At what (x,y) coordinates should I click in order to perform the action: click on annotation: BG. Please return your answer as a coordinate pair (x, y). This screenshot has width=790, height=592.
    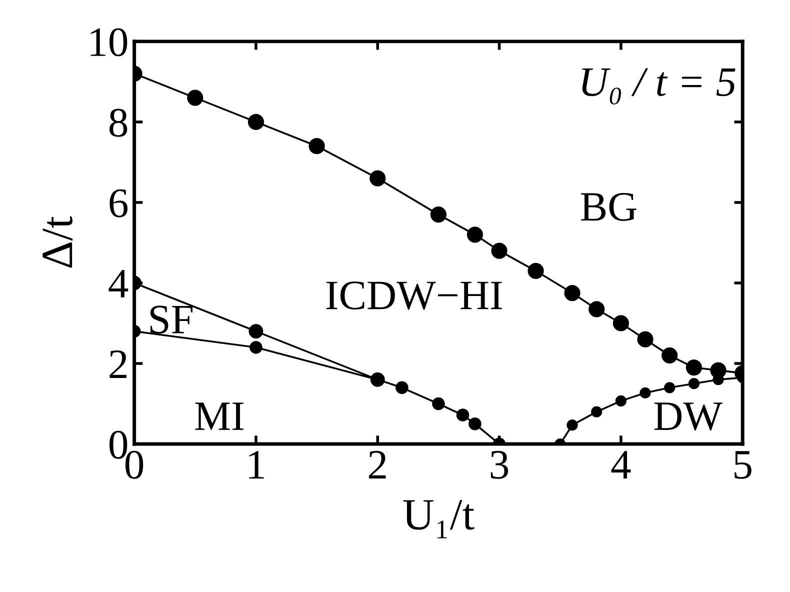
    Looking at the image, I should click on (608, 206).